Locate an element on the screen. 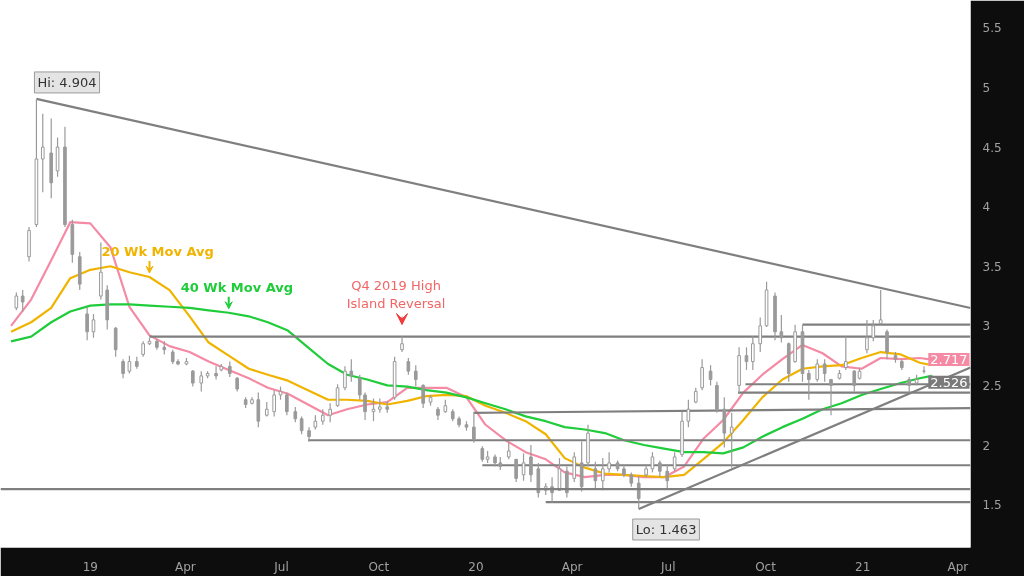  annotation: Q4 2019 High Island Reversal is located at coordinates (396, 294).